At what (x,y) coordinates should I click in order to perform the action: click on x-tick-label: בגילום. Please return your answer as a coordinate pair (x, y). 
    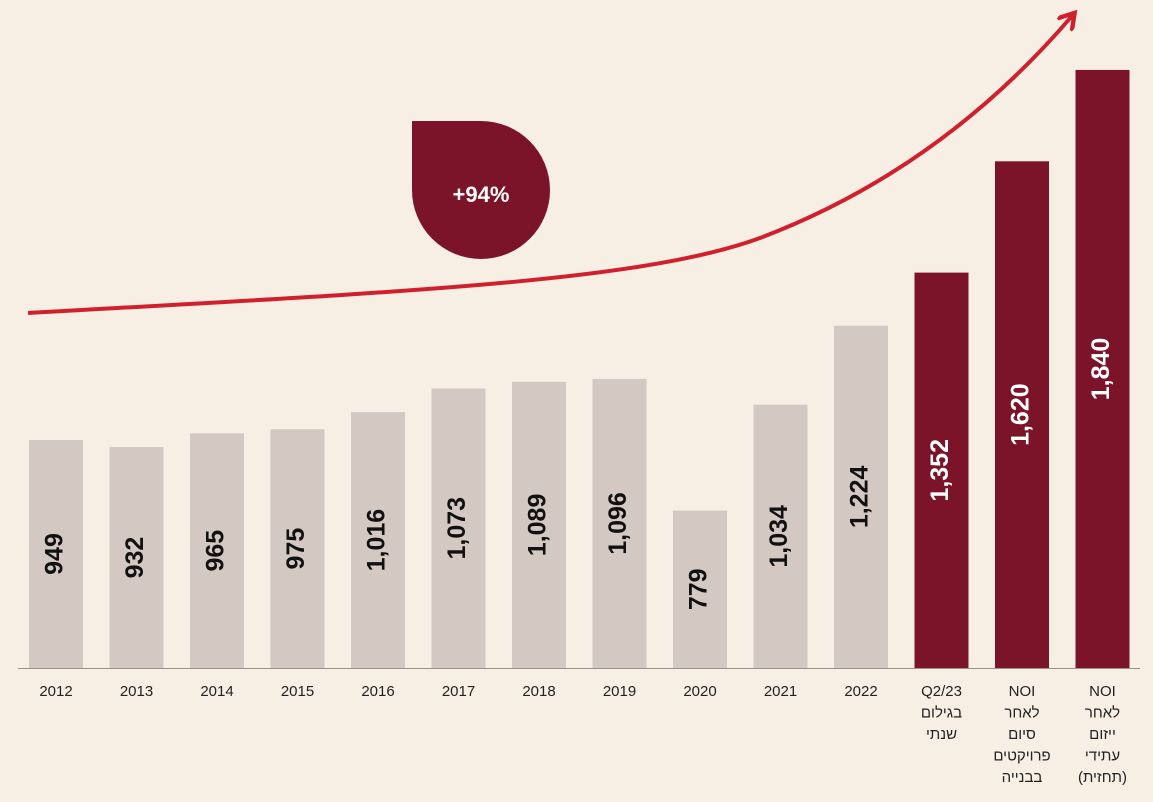
    Looking at the image, I should click on (941, 712).